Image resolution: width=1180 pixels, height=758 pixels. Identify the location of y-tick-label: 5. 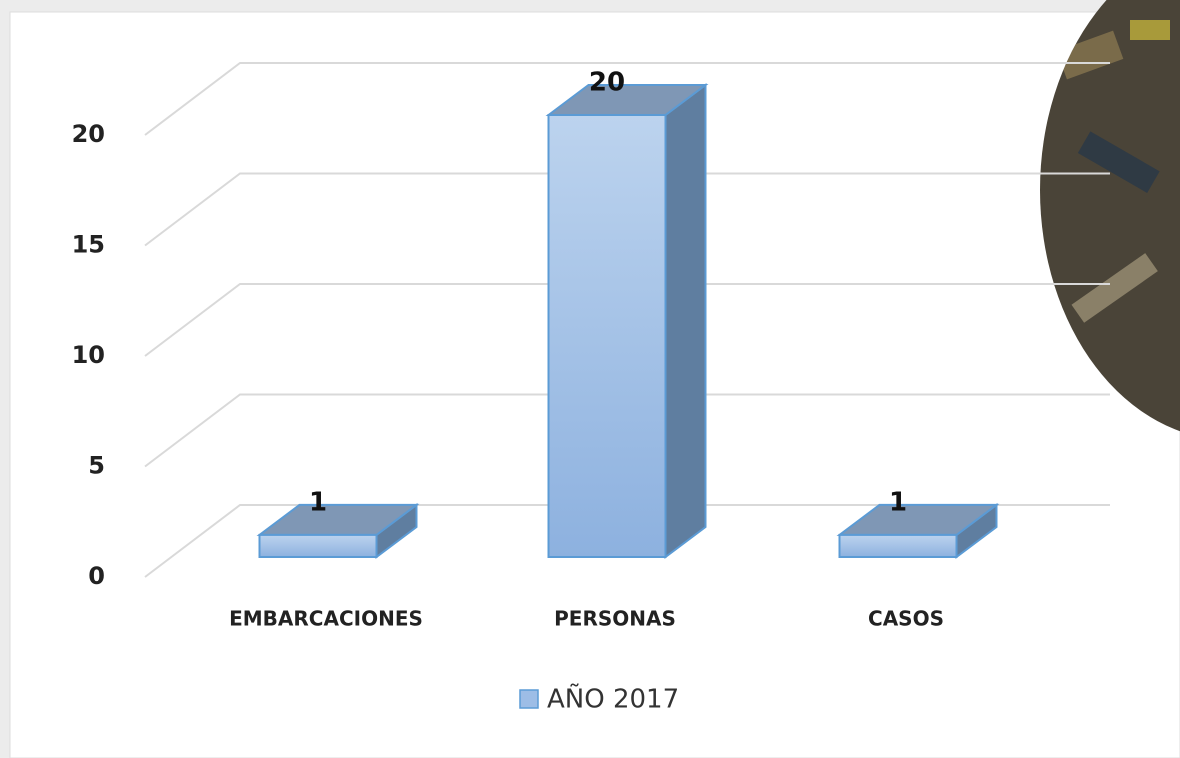
(96, 466).